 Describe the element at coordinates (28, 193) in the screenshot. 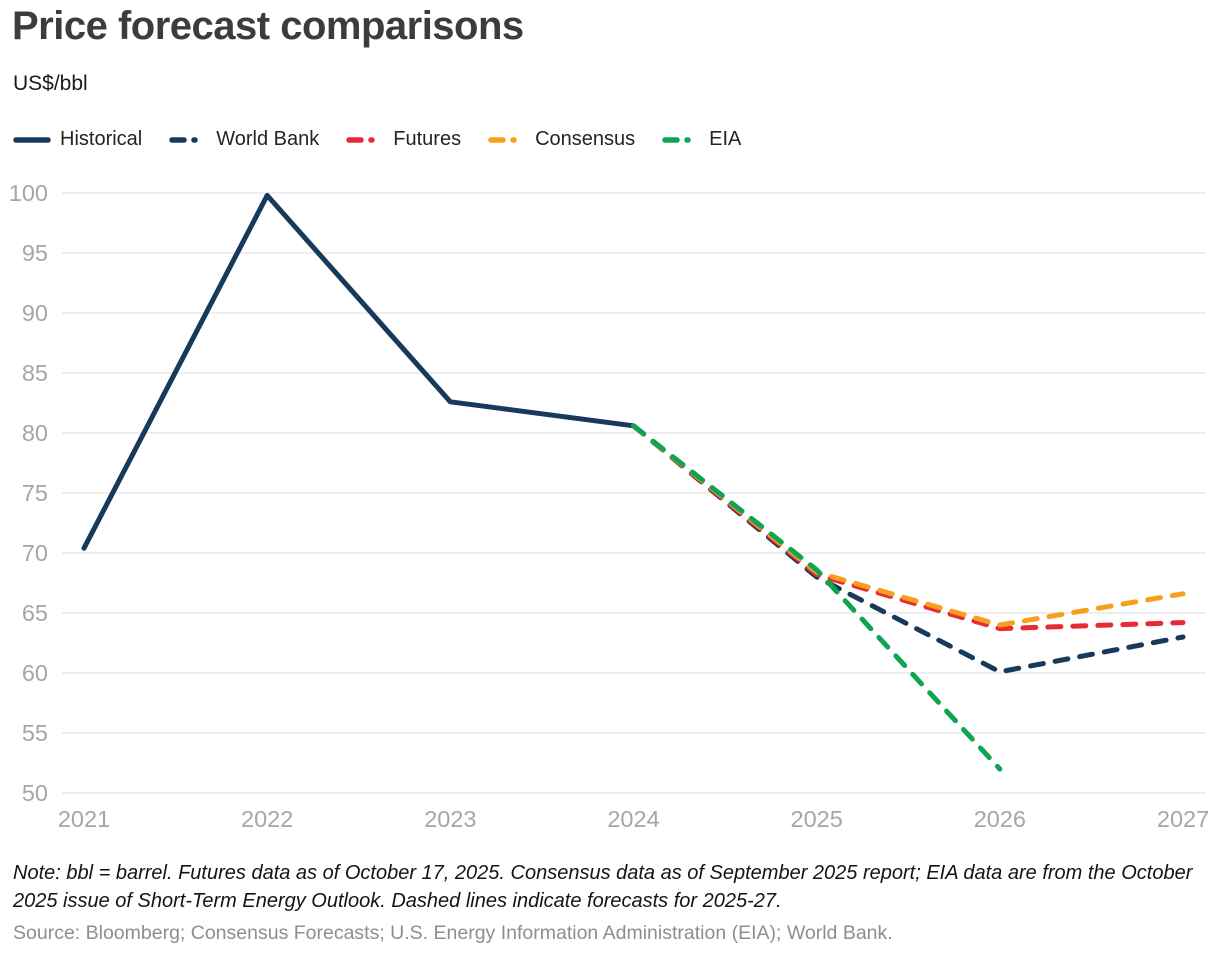

I see `y-tick-label-100: 100` at that location.